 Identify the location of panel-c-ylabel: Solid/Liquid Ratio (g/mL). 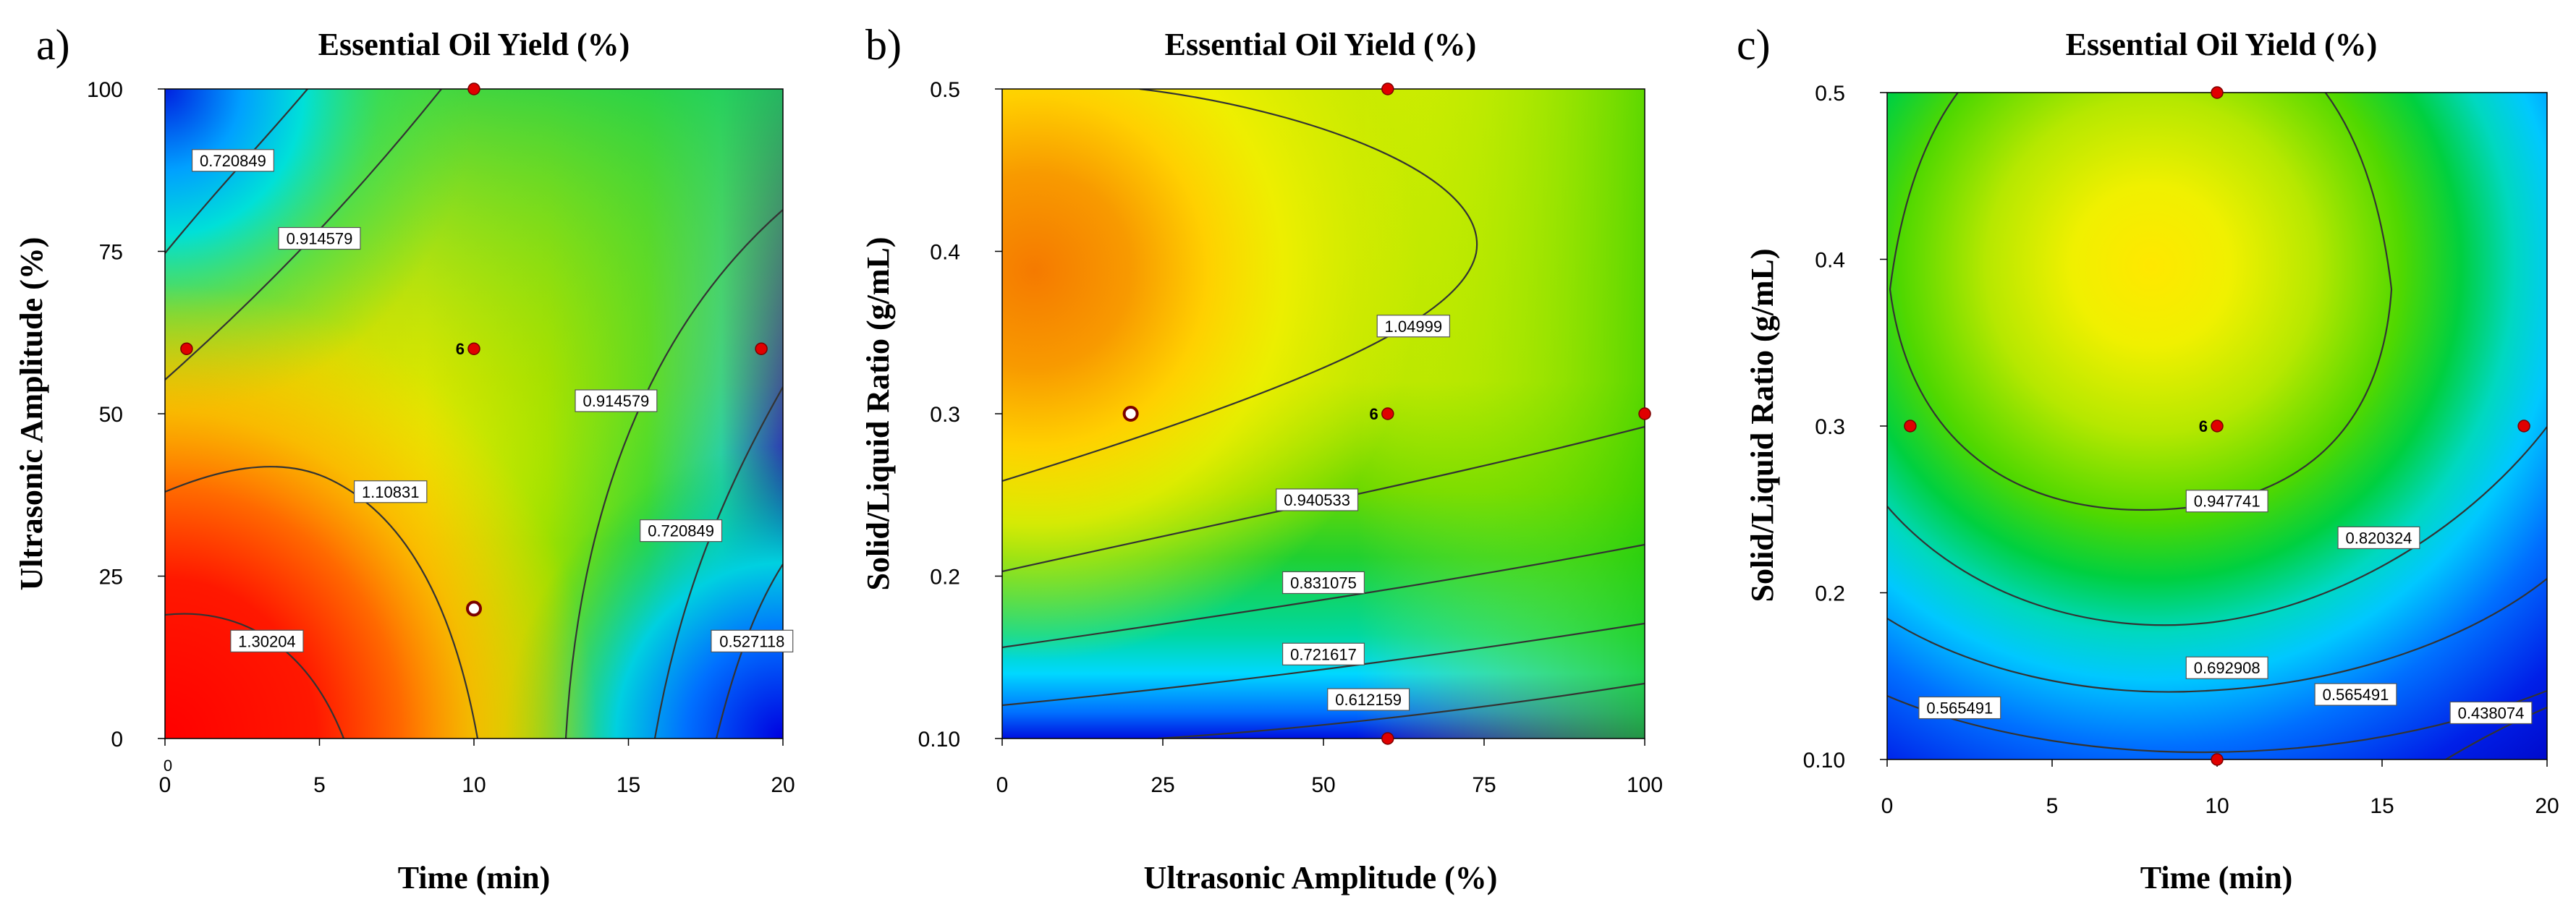
(1762, 425).